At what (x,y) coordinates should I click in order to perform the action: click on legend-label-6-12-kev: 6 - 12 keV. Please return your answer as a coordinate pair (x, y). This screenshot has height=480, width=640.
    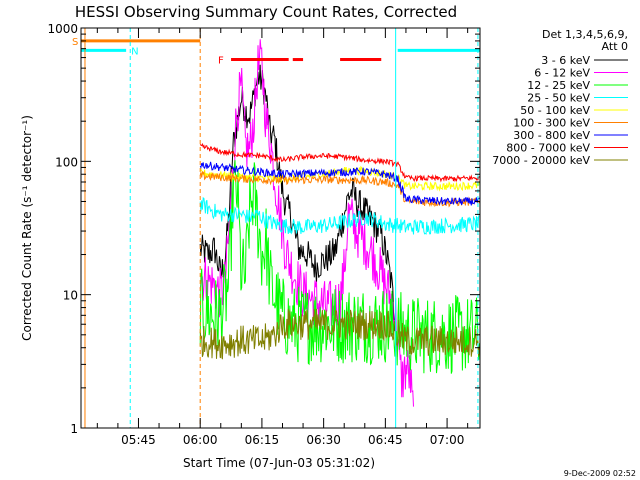
    Looking at the image, I should click on (562, 73).